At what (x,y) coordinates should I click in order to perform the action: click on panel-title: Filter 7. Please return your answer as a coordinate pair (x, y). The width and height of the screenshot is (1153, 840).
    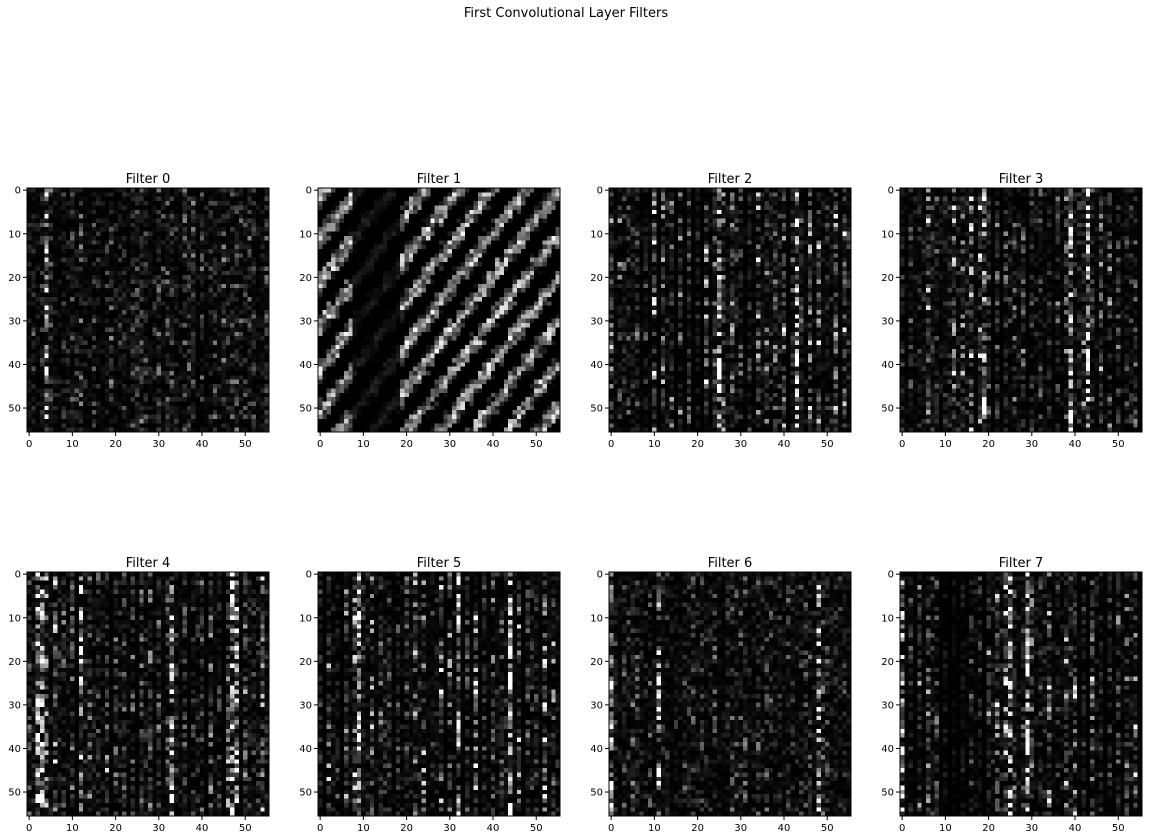
    Looking at the image, I should click on (1021, 563).